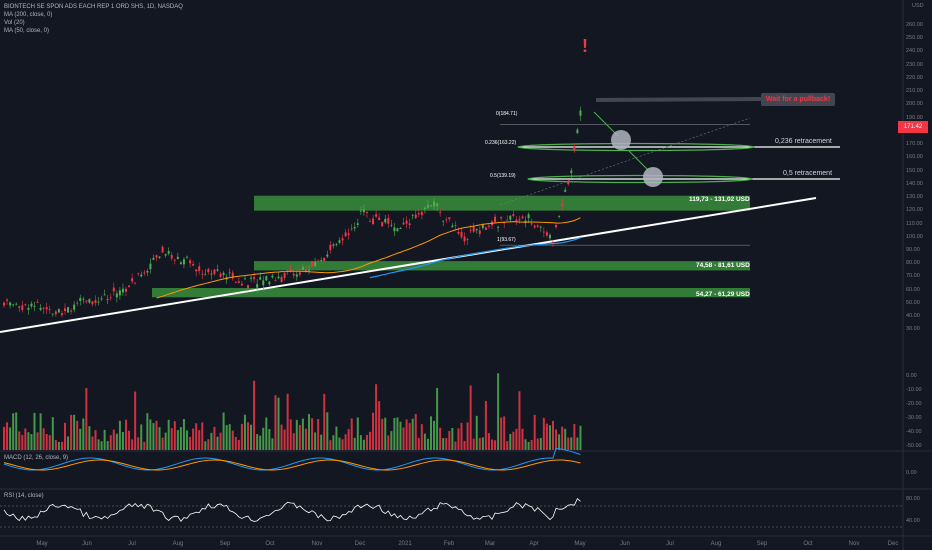  Describe the element at coordinates (798, 99) in the screenshot. I see `pullback-callout: Wait for a pullback!` at that location.